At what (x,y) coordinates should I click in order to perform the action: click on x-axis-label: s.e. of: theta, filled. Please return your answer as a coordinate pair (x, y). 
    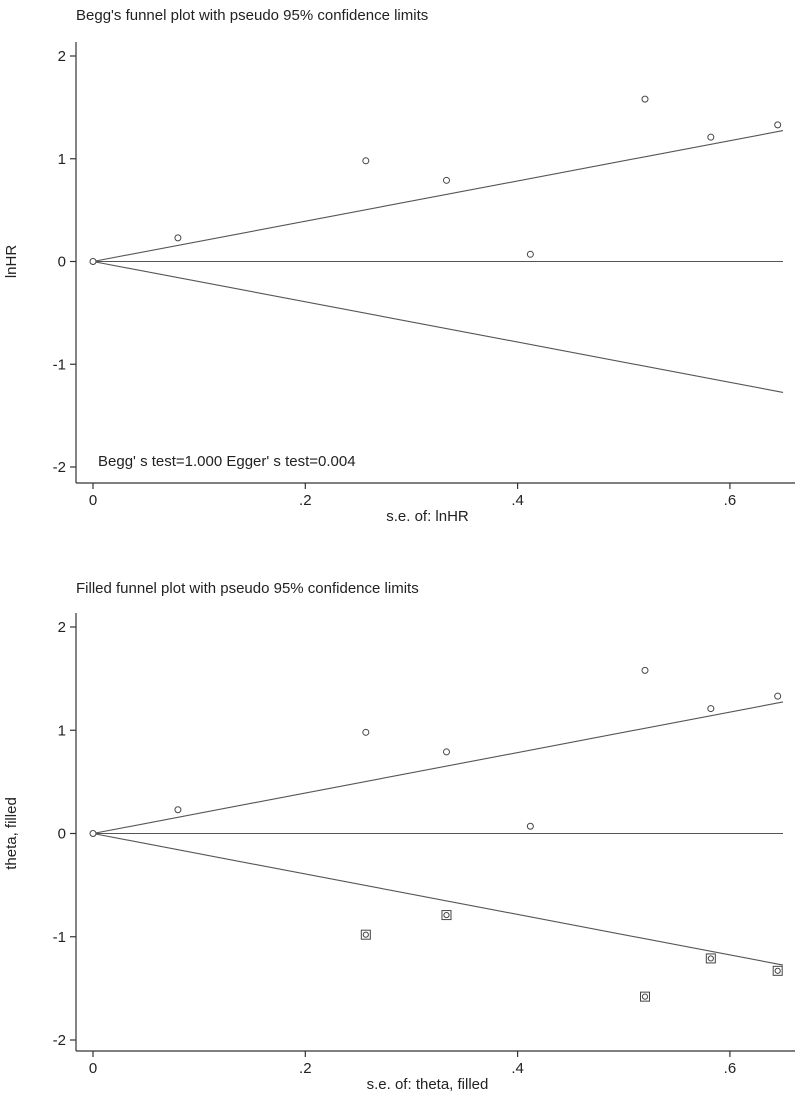
    Looking at the image, I should click on (428, 1084).